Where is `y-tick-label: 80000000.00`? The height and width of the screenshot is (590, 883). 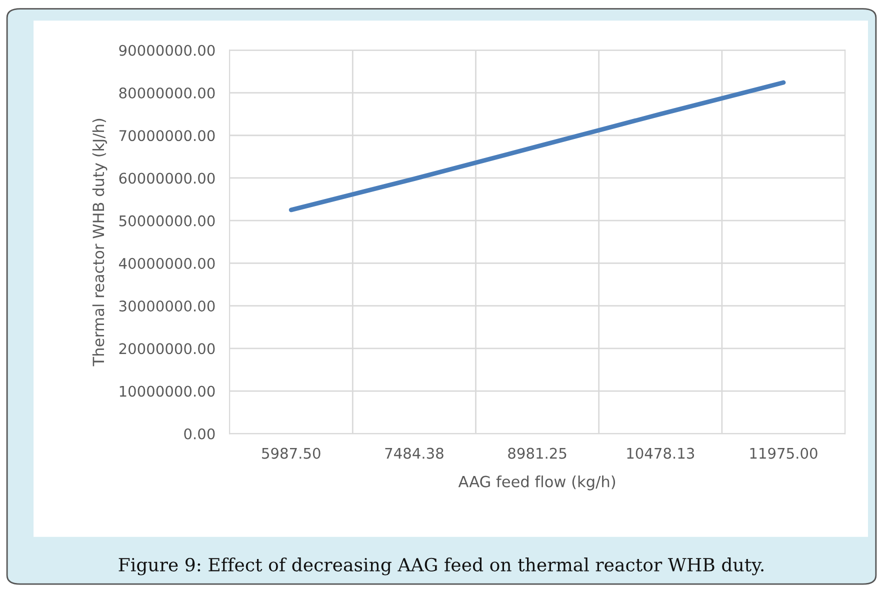
y-tick-label: 80000000.00 is located at coordinates (167, 93).